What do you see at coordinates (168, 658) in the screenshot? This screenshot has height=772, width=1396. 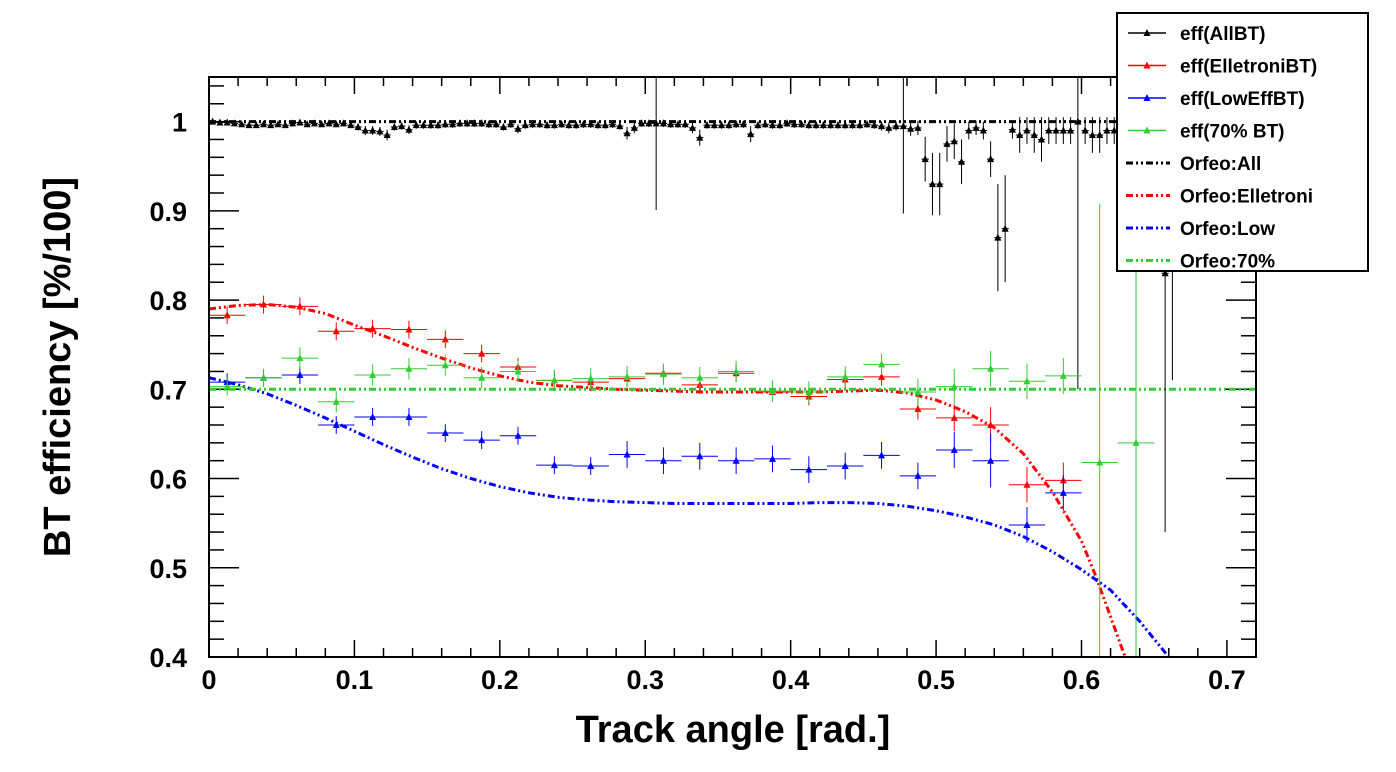 I see `y-tick-label: 0.4` at bounding box center [168, 658].